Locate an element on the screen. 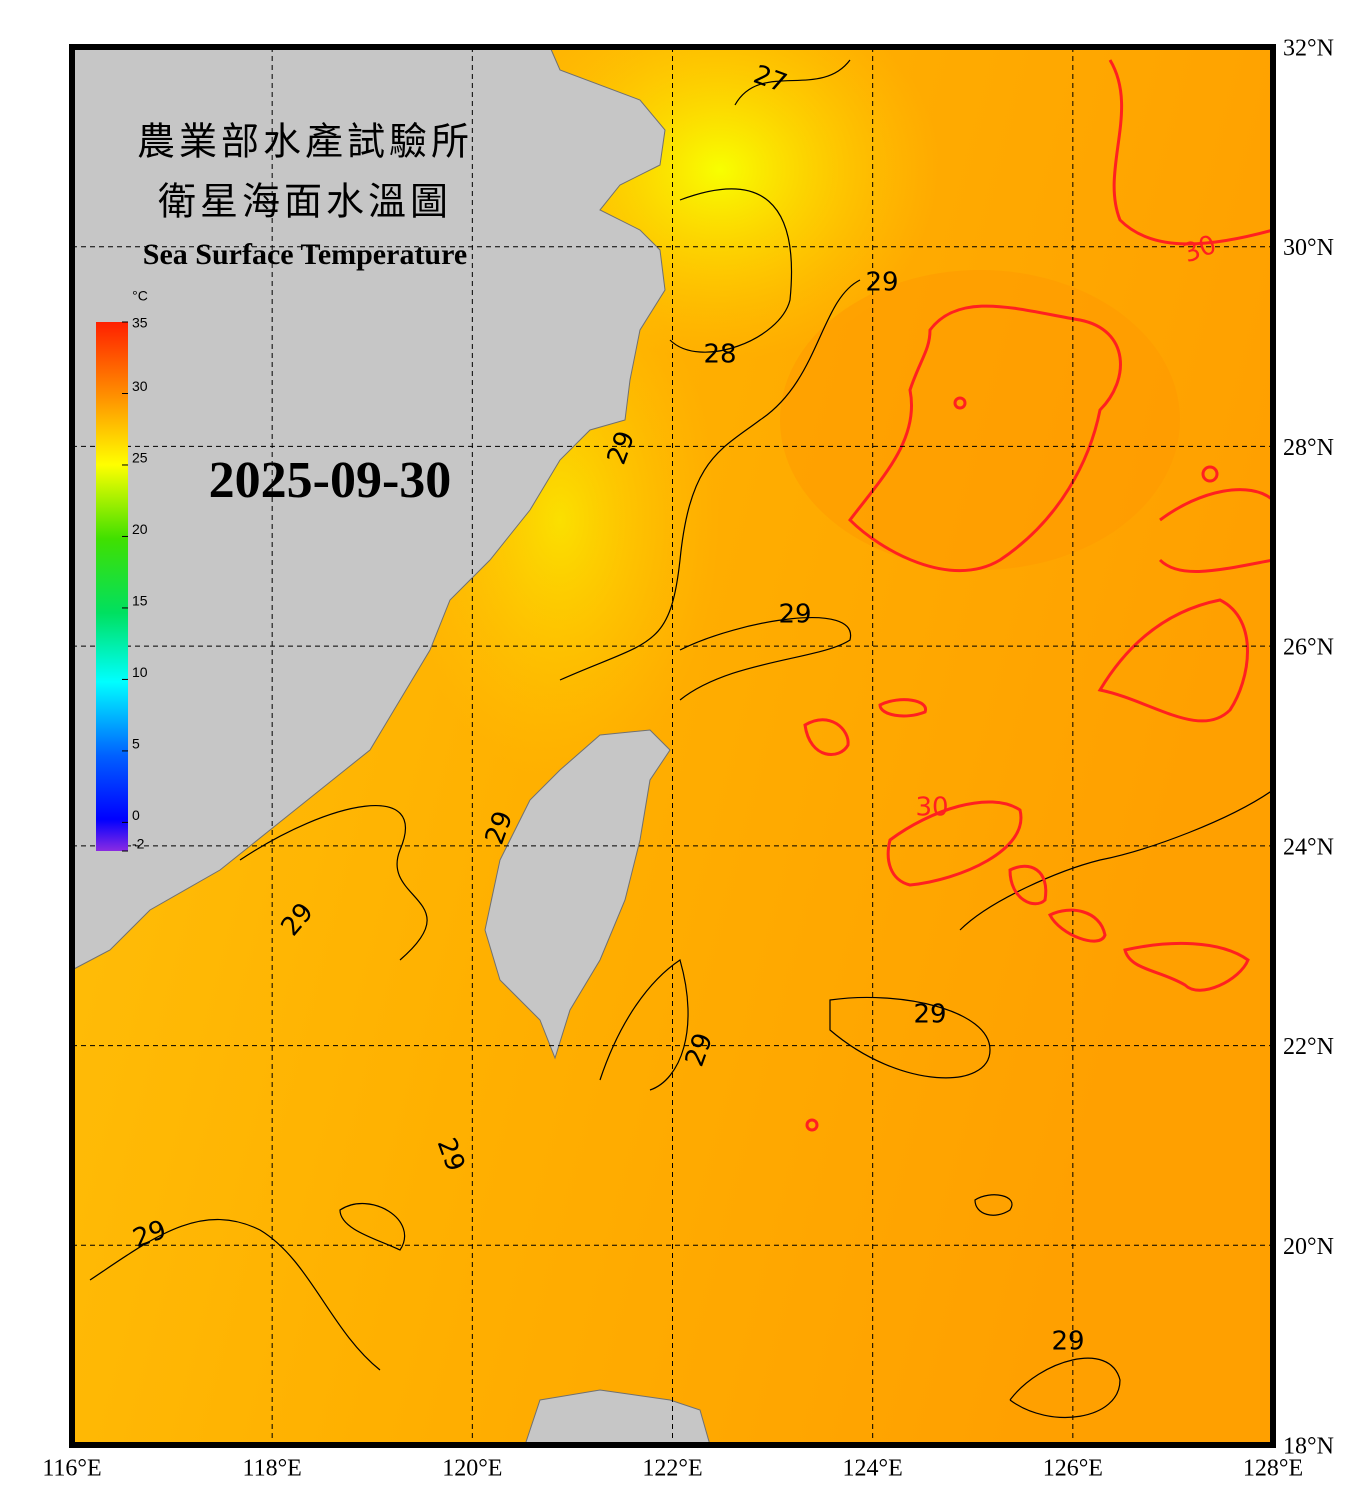 Image resolution: width=1350 pixels, height=1500 pixels. longitude-label: 124°E is located at coordinates (873, 1469).